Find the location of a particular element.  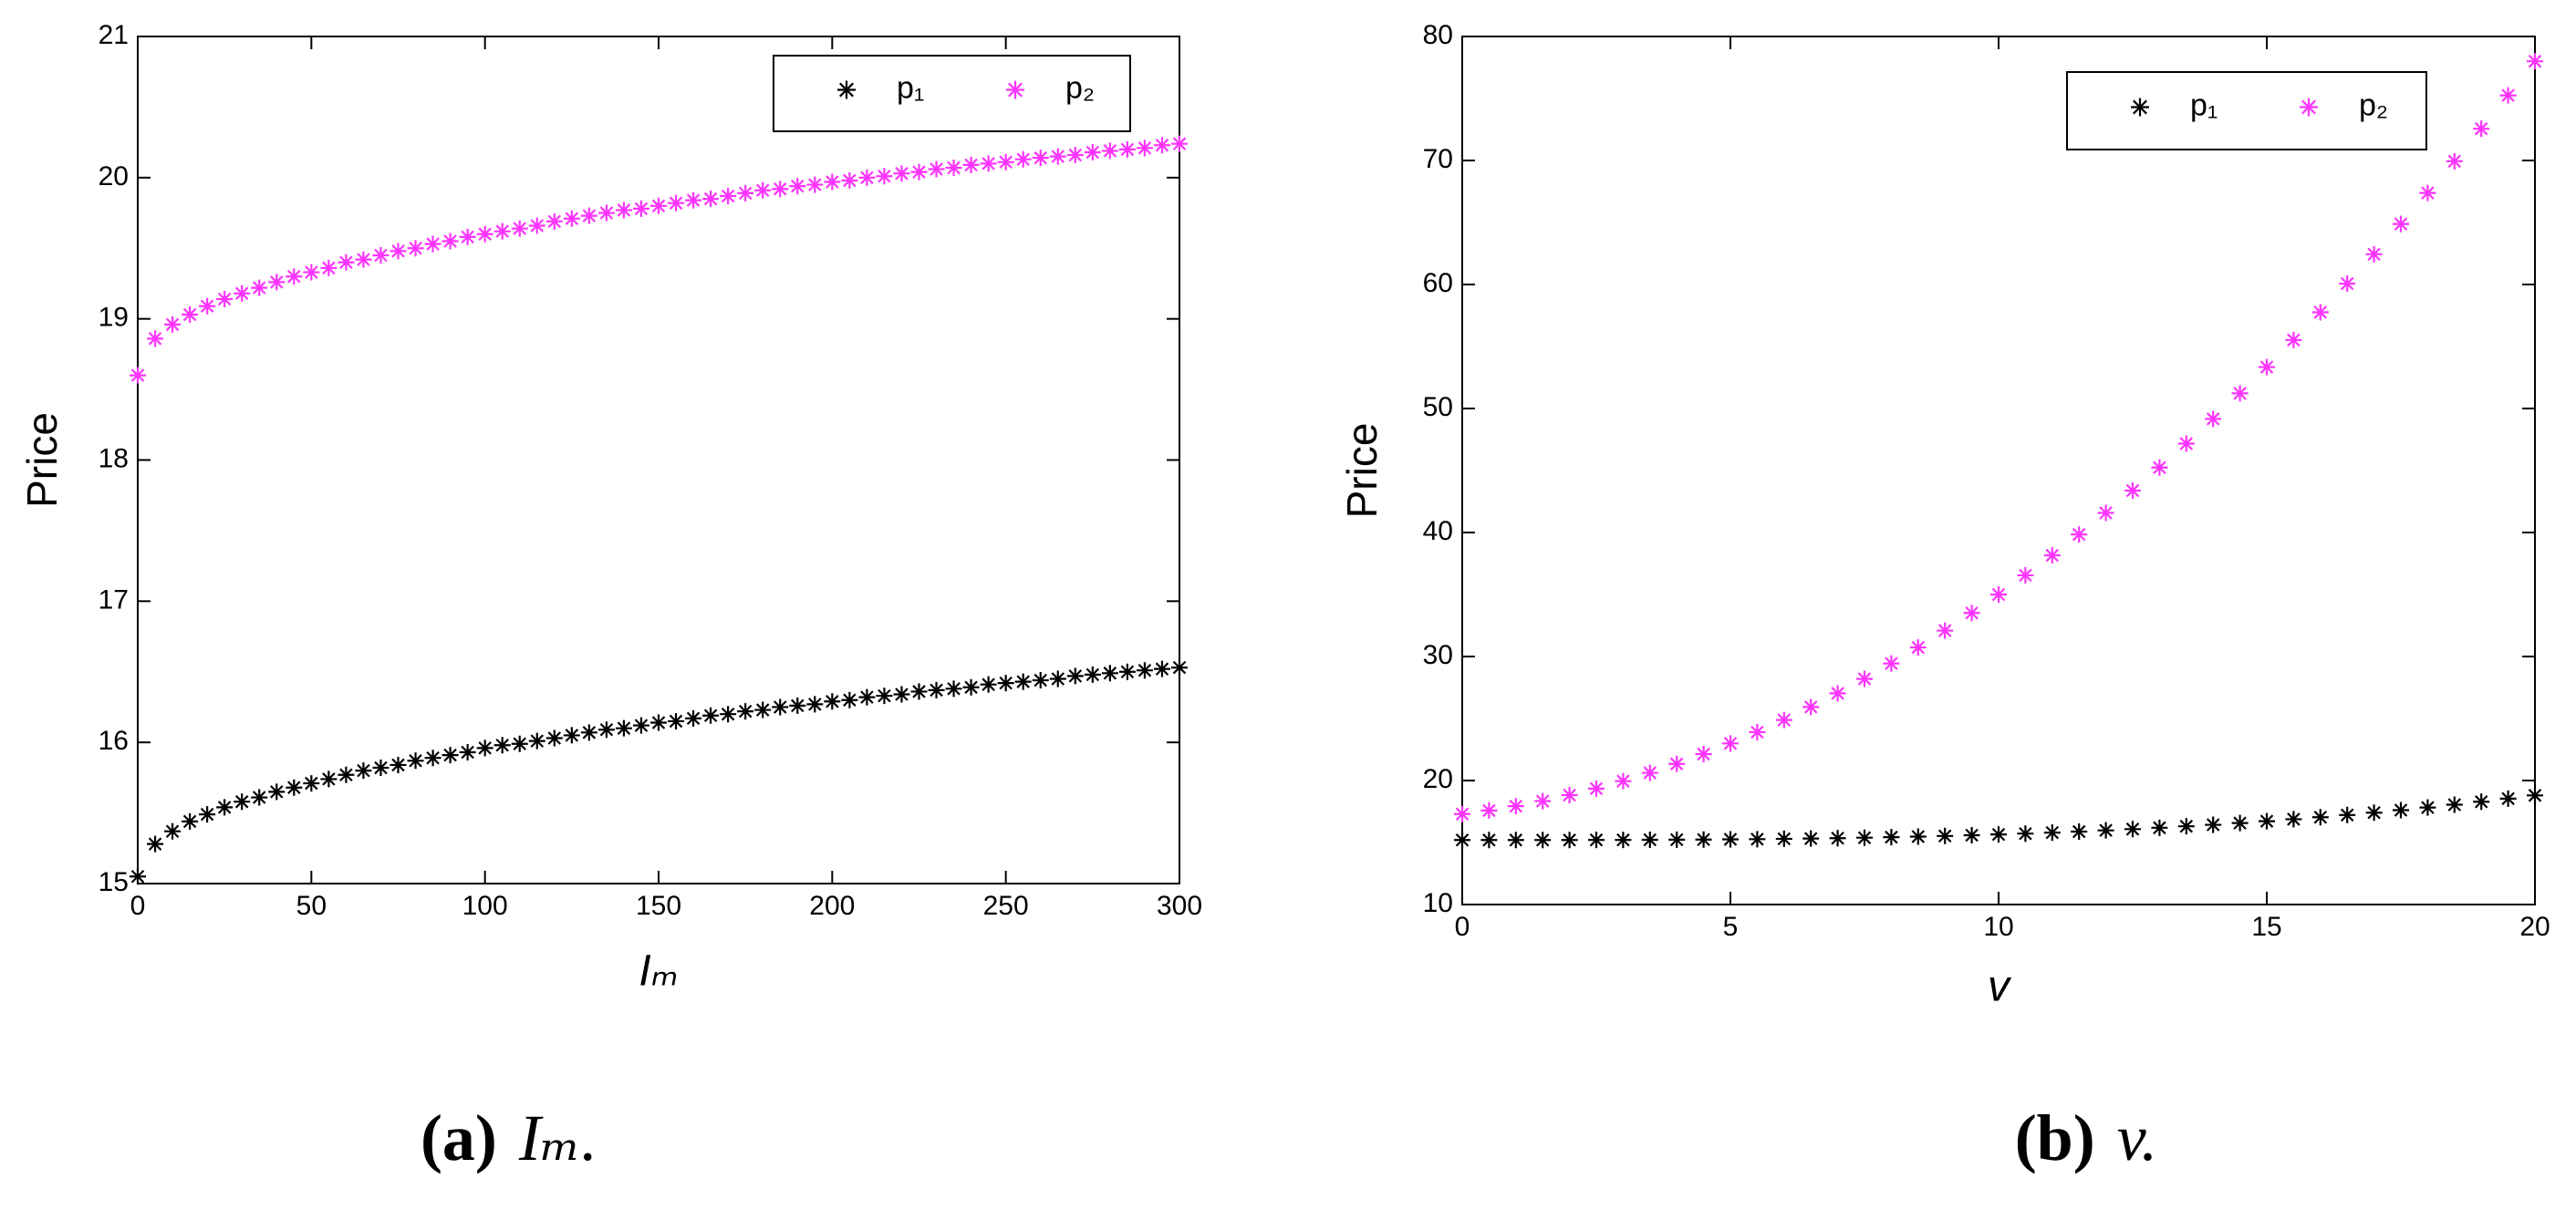

y-tick-label: 40 is located at coordinates (1438, 531).